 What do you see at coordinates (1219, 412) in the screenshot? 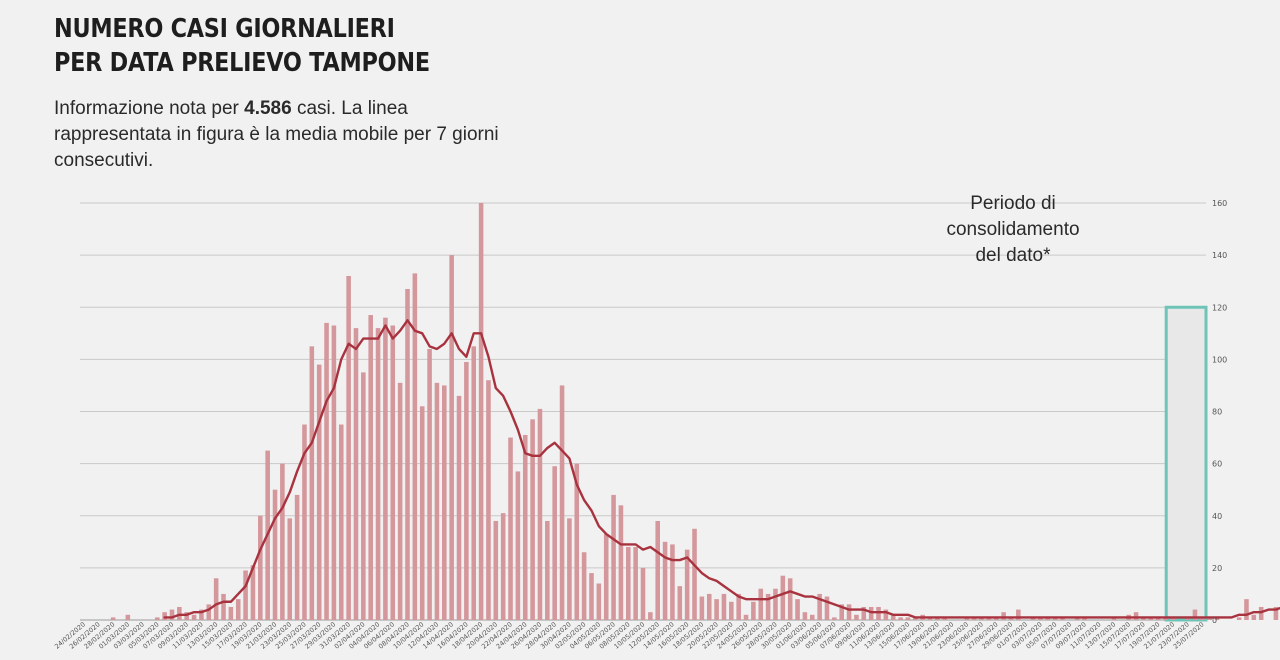
I see `y-axis-ticks: 0 20 40 60 80 100 120 140 160` at bounding box center [1219, 412].